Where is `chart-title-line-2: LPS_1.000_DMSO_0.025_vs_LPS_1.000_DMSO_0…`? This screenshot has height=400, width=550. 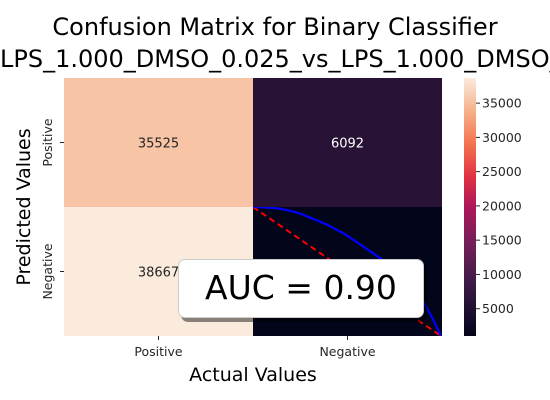 chart-title-line-2: LPS_1.000_DMSO_0.025_vs_LPS_1.000_DMSO_0… is located at coordinates (275, 59).